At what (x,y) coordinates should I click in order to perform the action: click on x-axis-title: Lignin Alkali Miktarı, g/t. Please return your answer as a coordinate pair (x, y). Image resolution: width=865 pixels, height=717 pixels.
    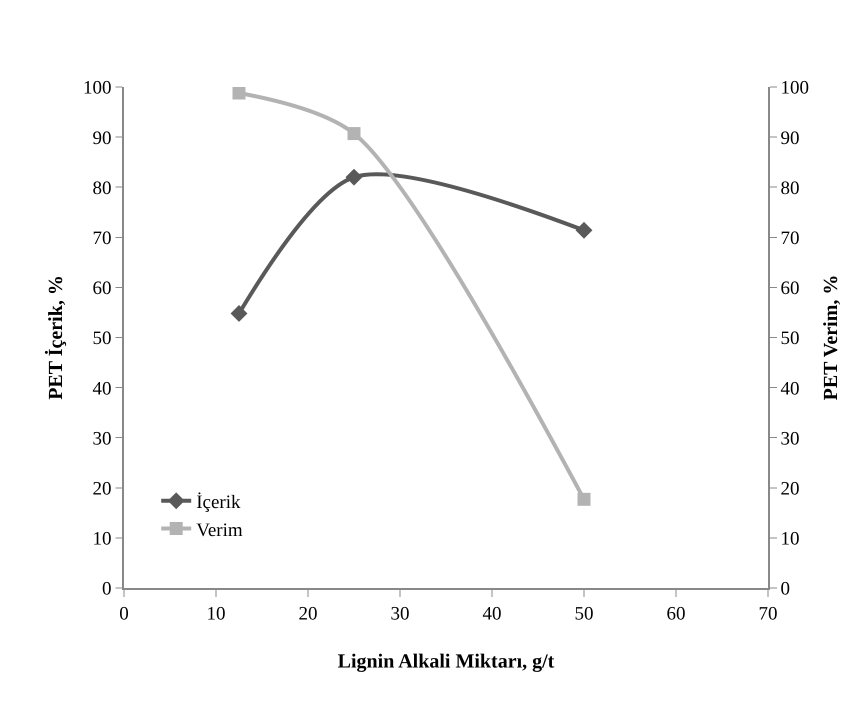
    Looking at the image, I should click on (446, 661).